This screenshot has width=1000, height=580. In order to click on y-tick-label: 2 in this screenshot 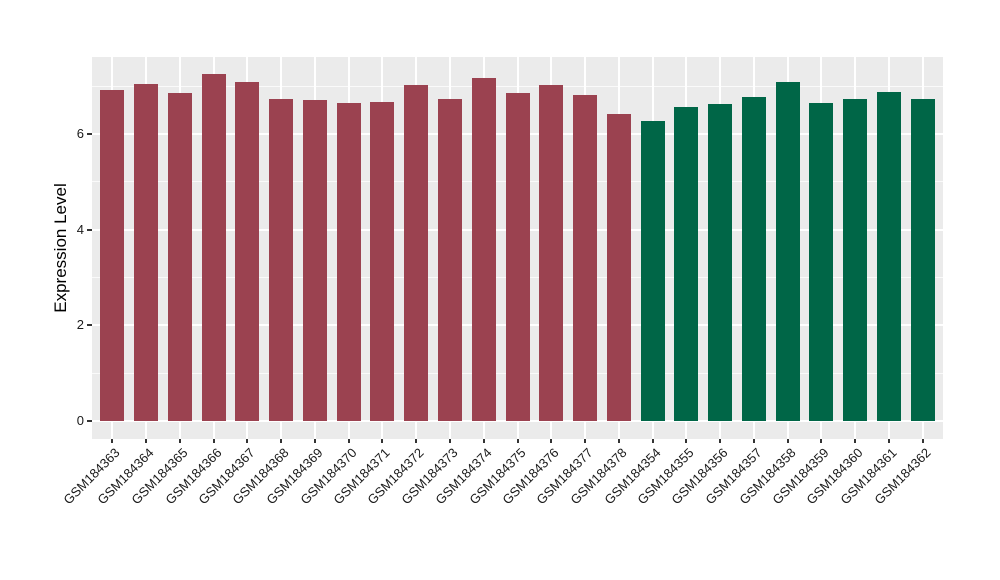, I will do `click(80, 325)`.